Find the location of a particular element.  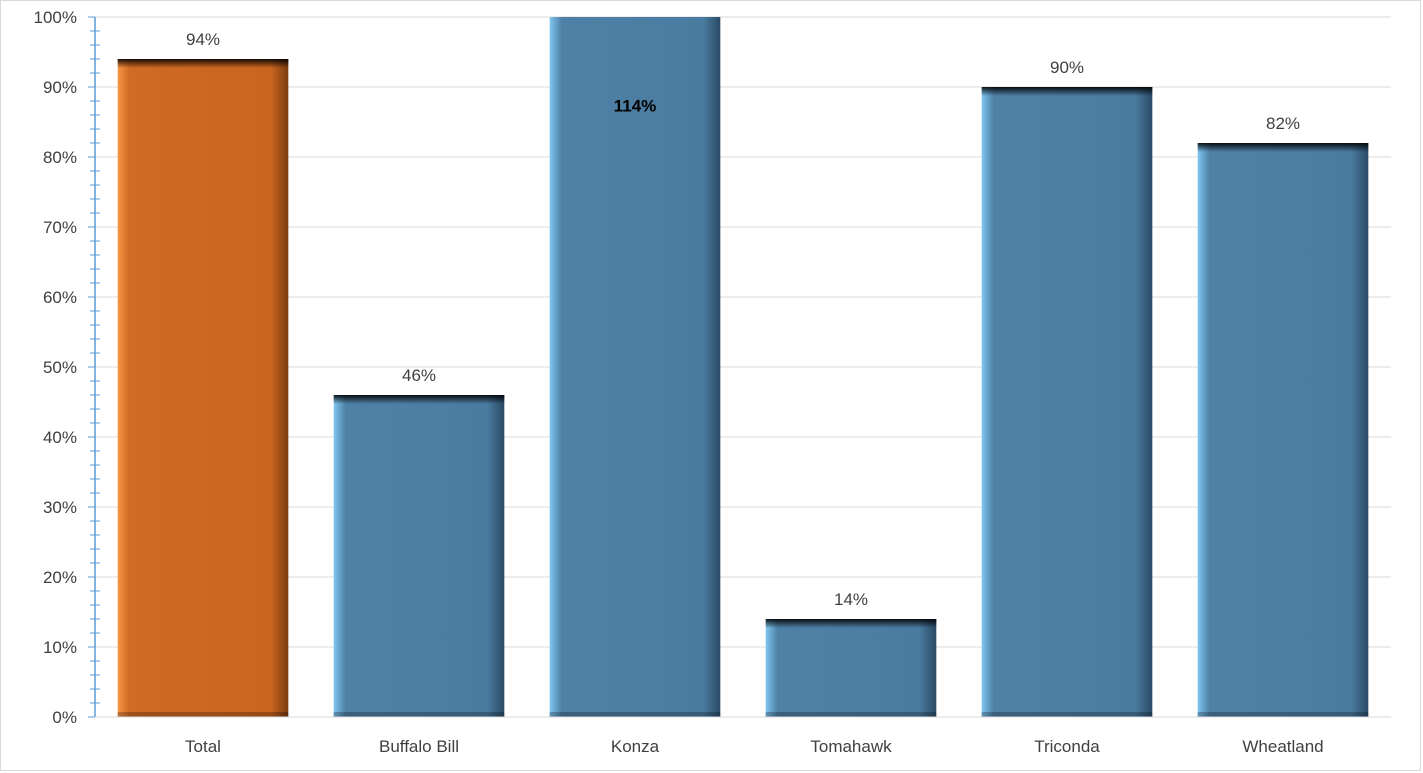

data-label: 94% is located at coordinates (203, 39).